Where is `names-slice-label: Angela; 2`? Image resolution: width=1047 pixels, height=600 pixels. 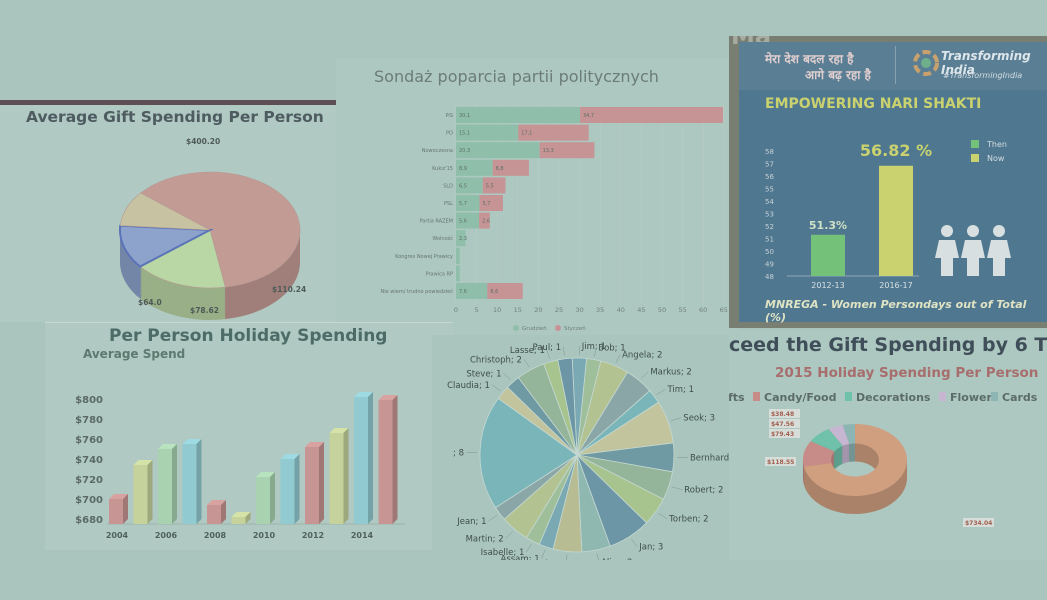 names-slice-label: Angela; 2 is located at coordinates (642, 356).